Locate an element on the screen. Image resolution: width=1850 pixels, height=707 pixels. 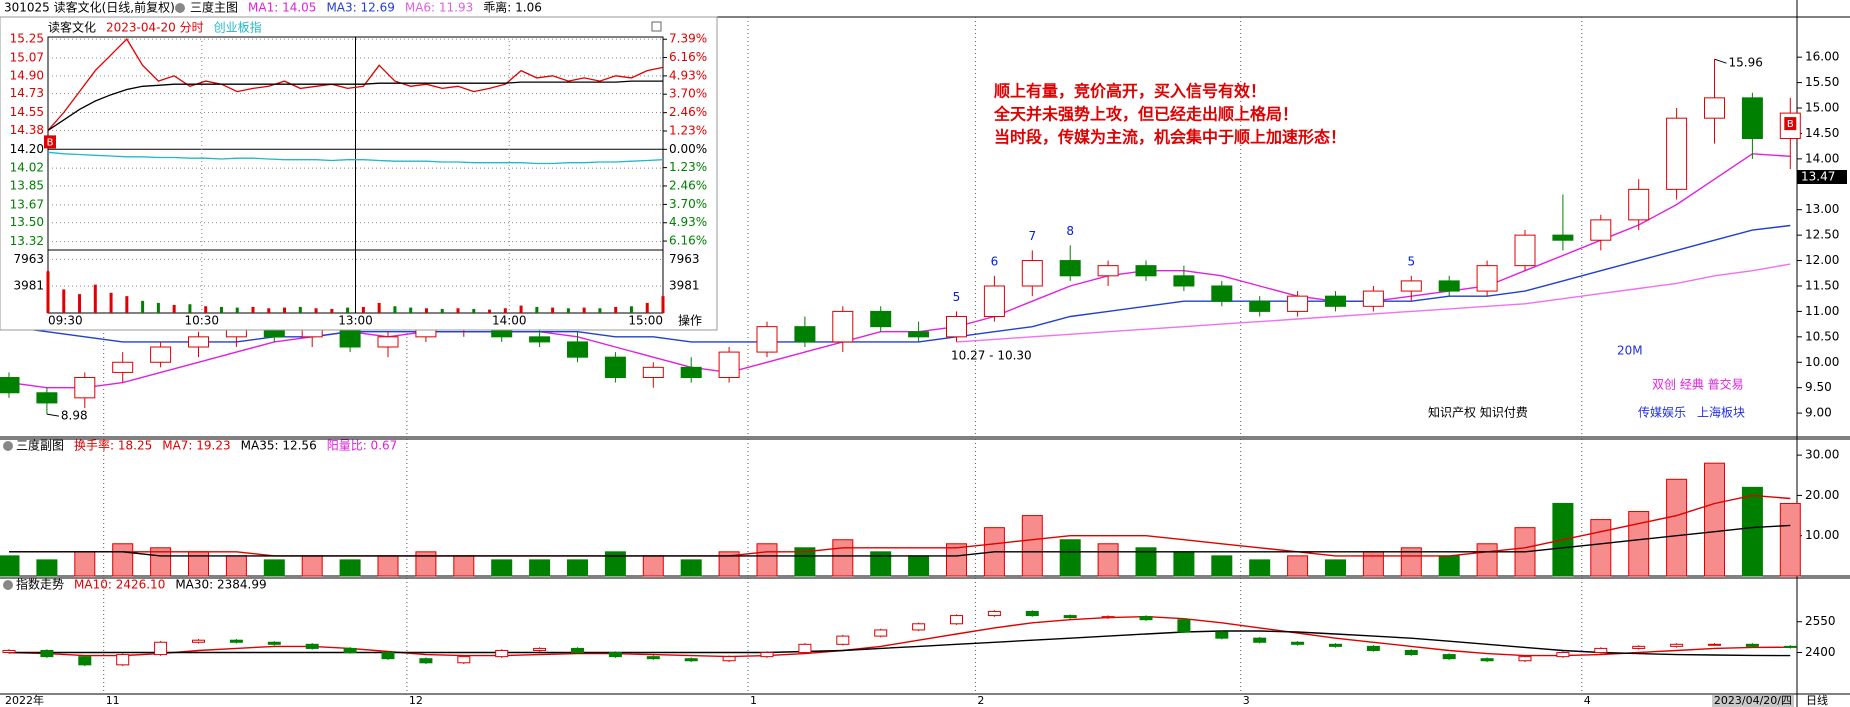
x-tick-label: 13:00 is located at coordinates (355, 321).